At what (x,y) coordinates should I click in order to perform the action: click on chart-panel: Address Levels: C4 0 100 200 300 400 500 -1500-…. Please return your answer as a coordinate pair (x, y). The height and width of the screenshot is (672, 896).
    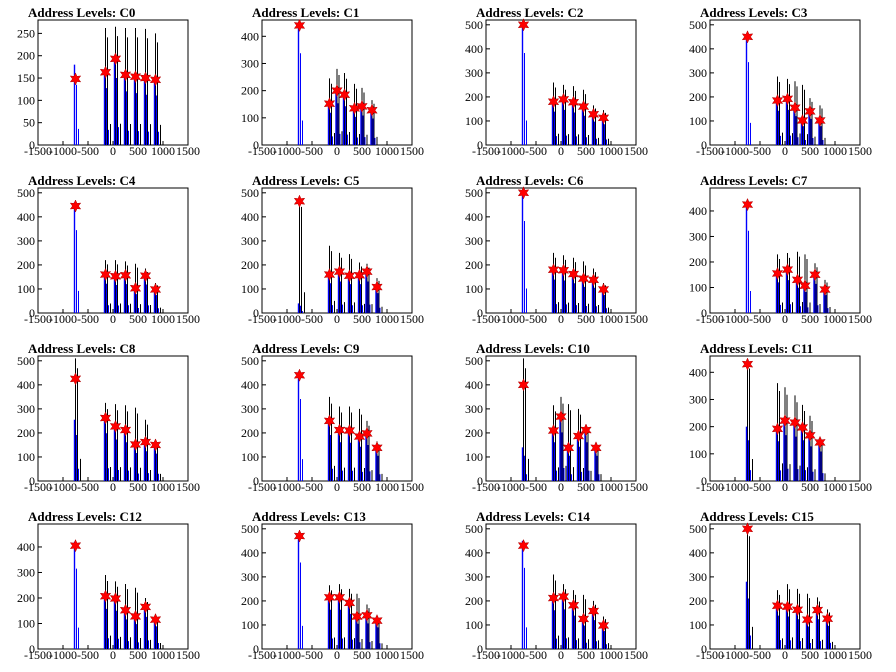
    Looking at the image, I should click on (112, 252).